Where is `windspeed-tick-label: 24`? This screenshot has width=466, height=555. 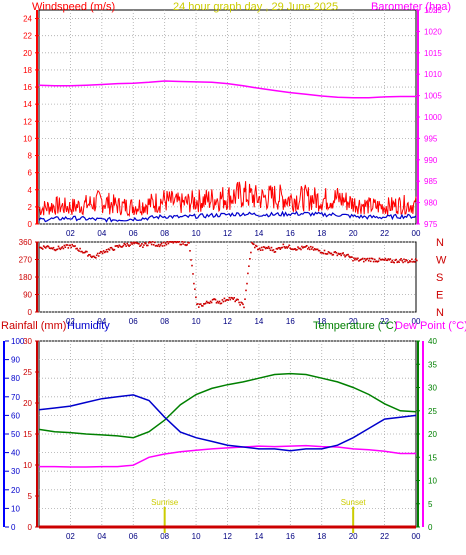 windspeed-tick-label: 24 is located at coordinates (27, 19).